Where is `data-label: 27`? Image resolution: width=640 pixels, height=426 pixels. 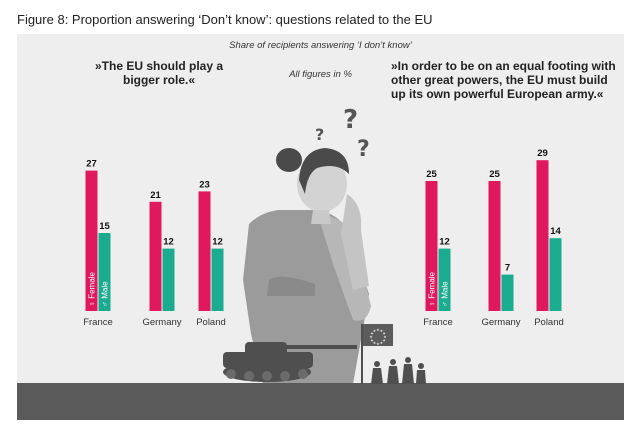 data-label: 27 is located at coordinates (91, 164).